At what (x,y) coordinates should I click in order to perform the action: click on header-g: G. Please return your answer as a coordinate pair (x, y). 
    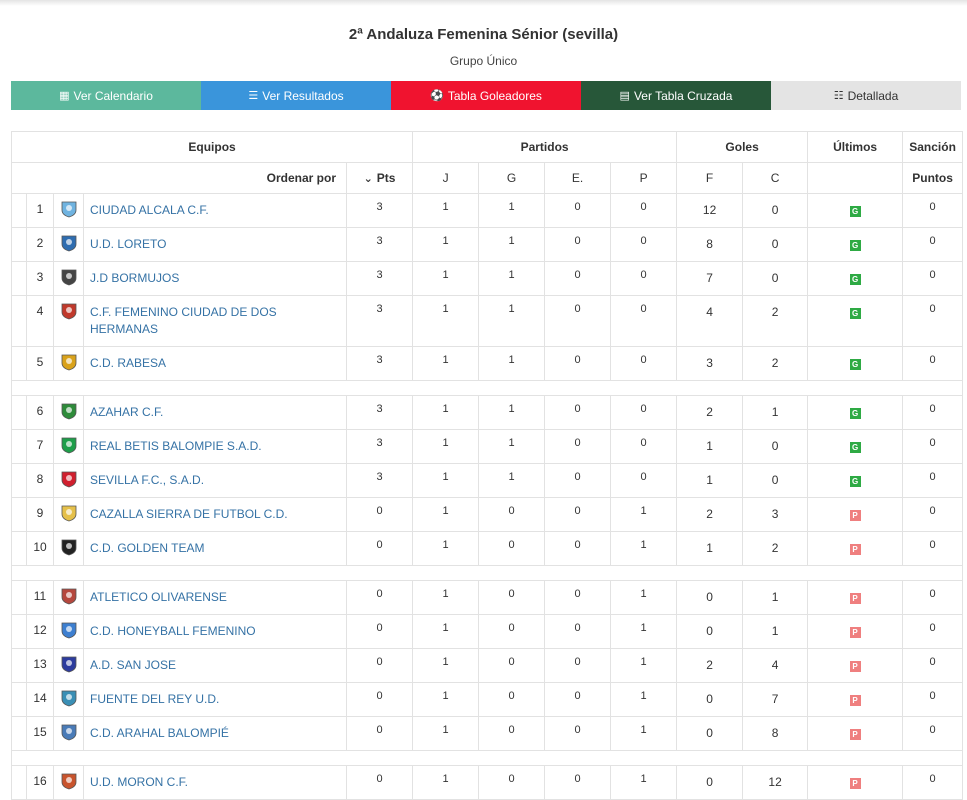
    Looking at the image, I should click on (512, 178).